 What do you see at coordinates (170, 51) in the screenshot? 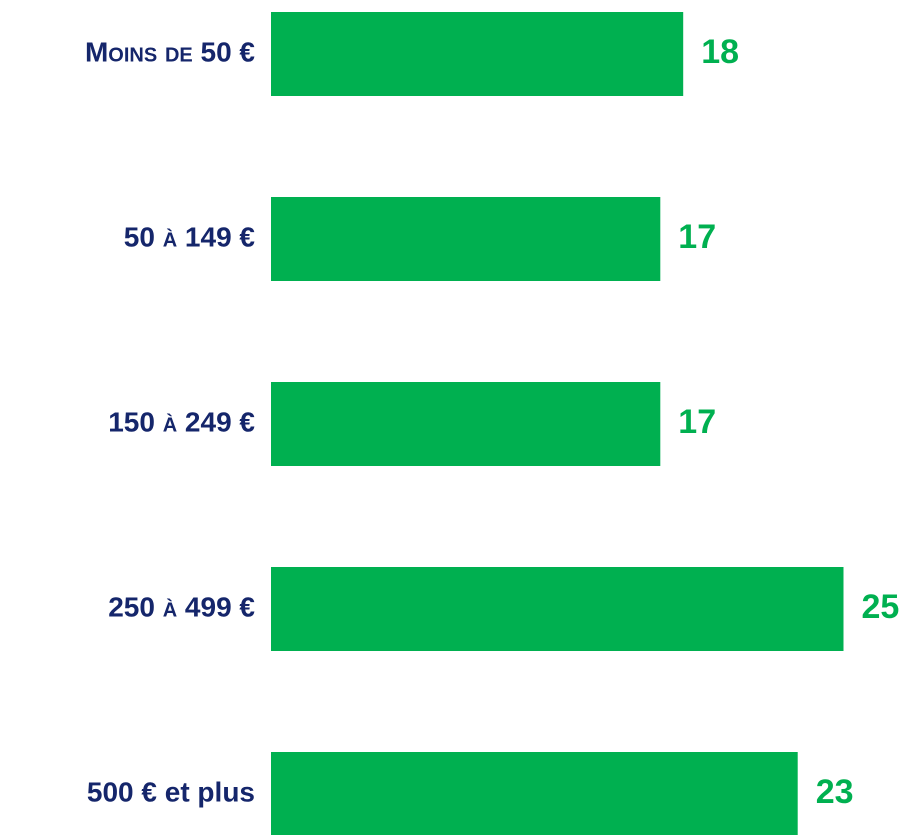
I see `category-label: Moins de 50 €` at bounding box center [170, 51].